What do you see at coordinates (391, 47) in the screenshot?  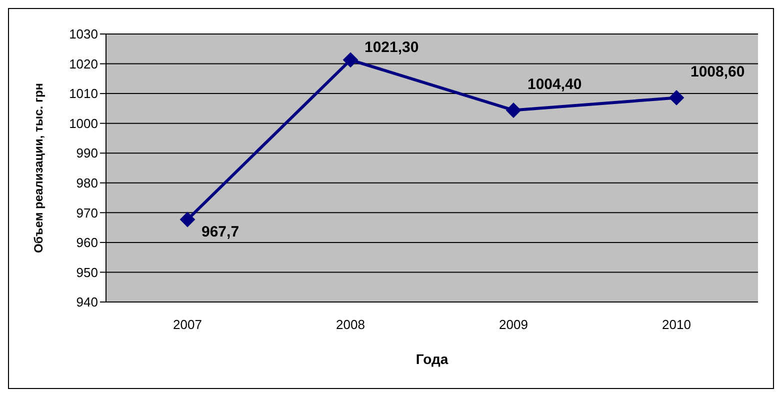 I see `data-label: 1021,30` at bounding box center [391, 47].